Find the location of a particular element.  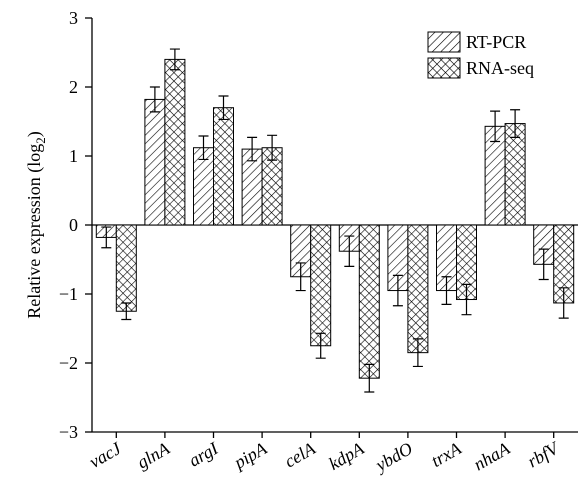

x-tick-label: kdpA is located at coordinates (346, 456).